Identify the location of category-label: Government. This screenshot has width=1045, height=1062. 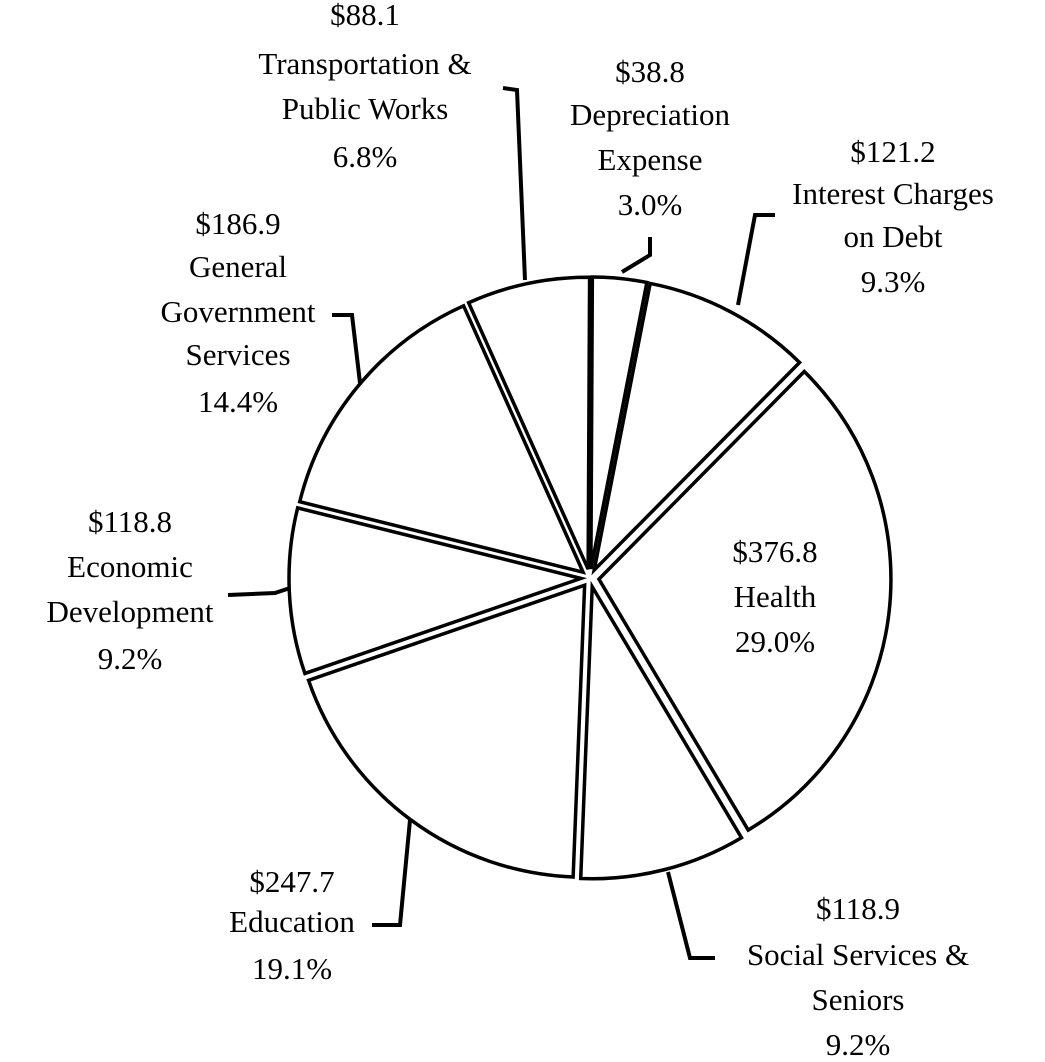
(238, 311).